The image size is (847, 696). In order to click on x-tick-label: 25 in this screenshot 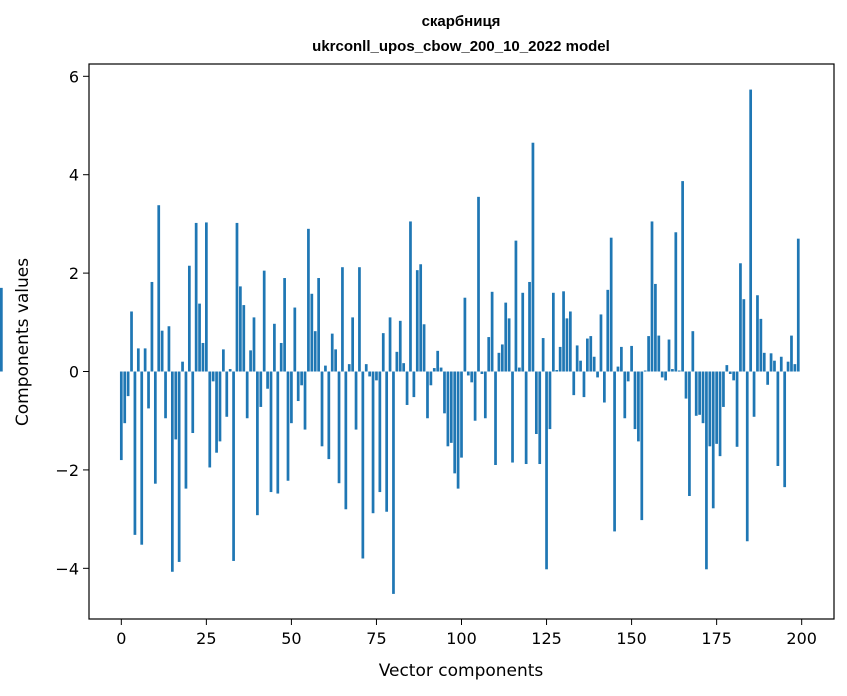, I will do `click(206, 638)`.